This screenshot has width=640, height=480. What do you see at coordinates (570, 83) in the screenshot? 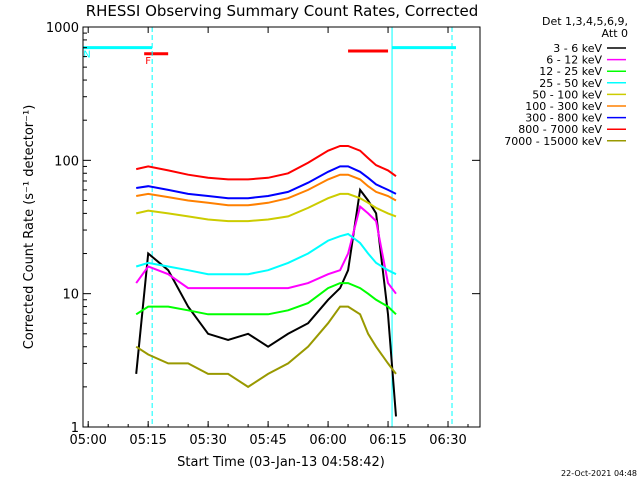
I see `legend-label: 25 - 50 keV` at bounding box center [570, 83].